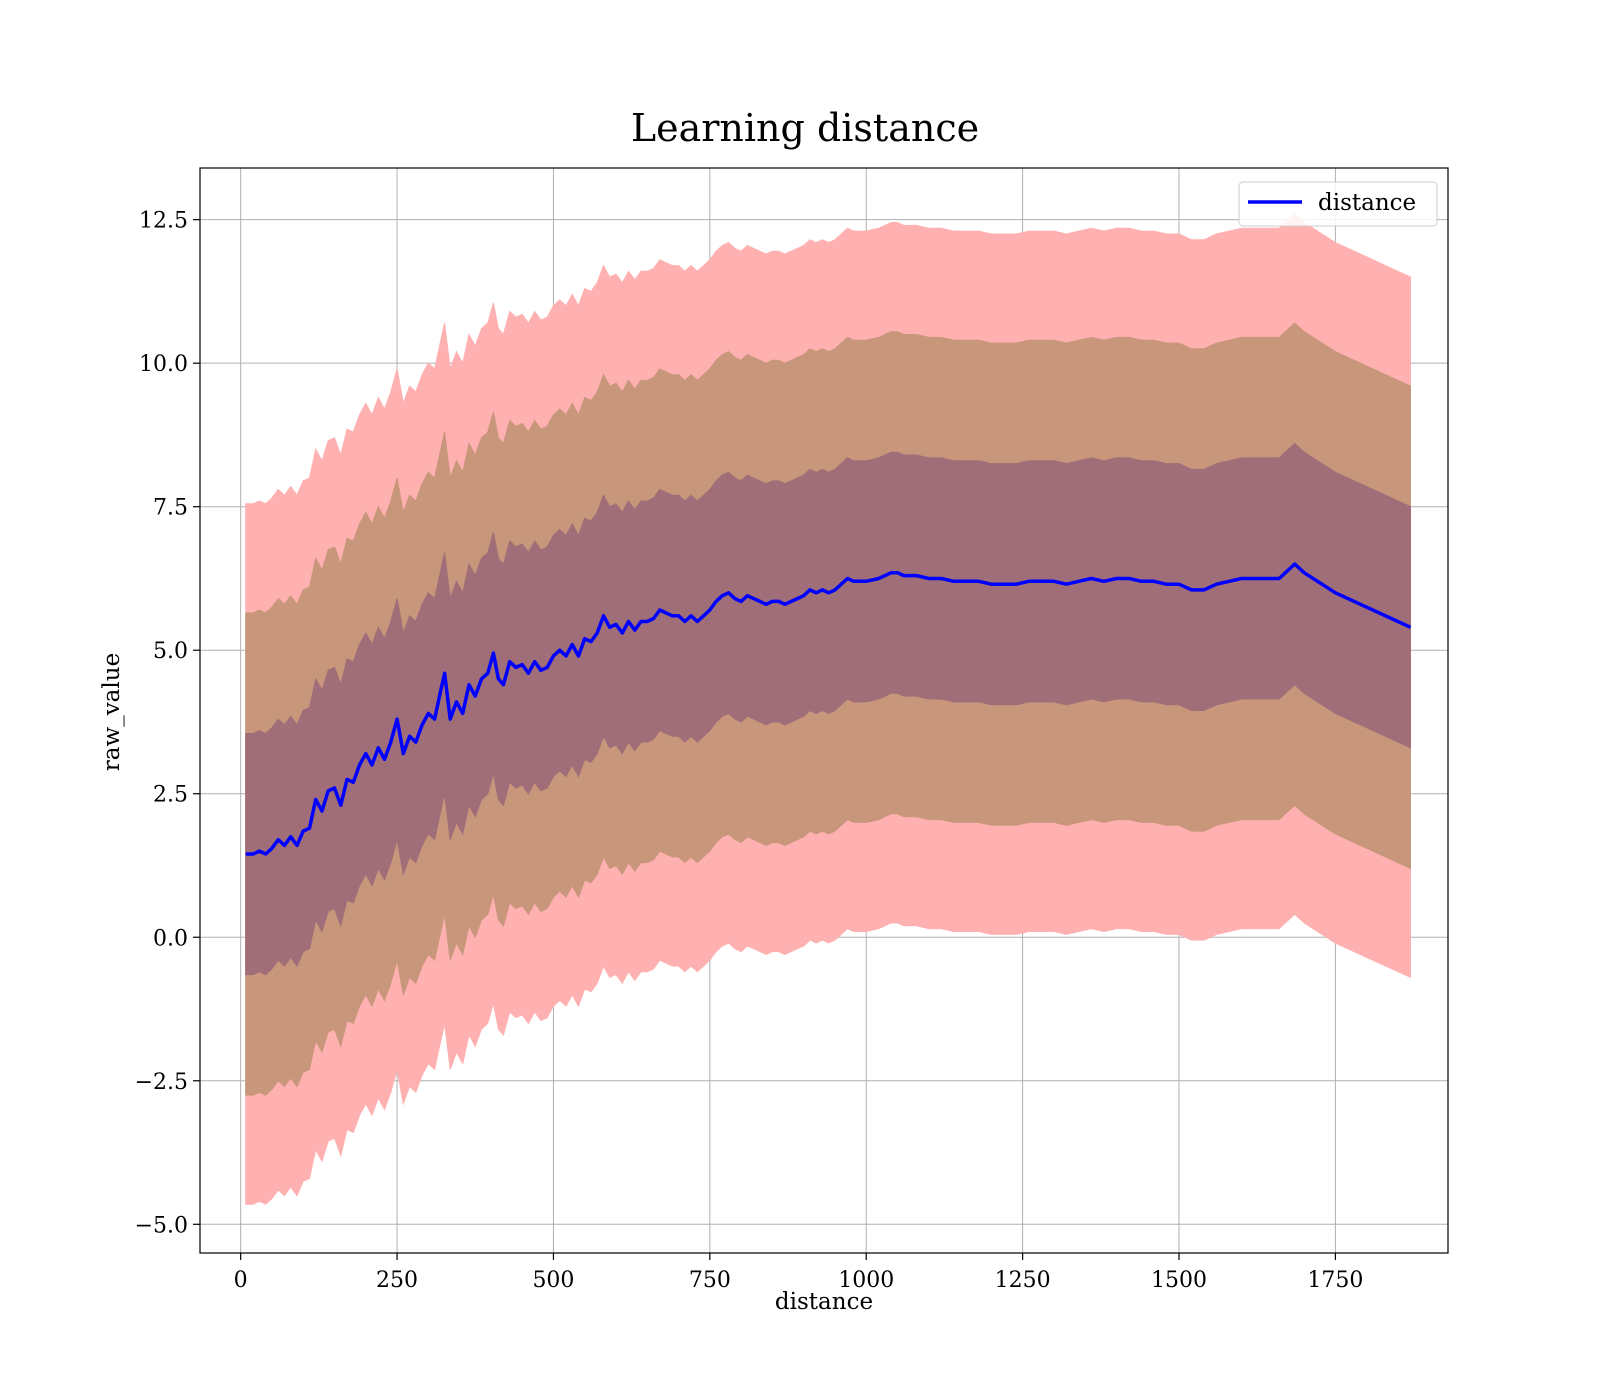  Describe the element at coordinates (553, 1280) in the screenshot. I see `x-tick-label: 500` at that location.